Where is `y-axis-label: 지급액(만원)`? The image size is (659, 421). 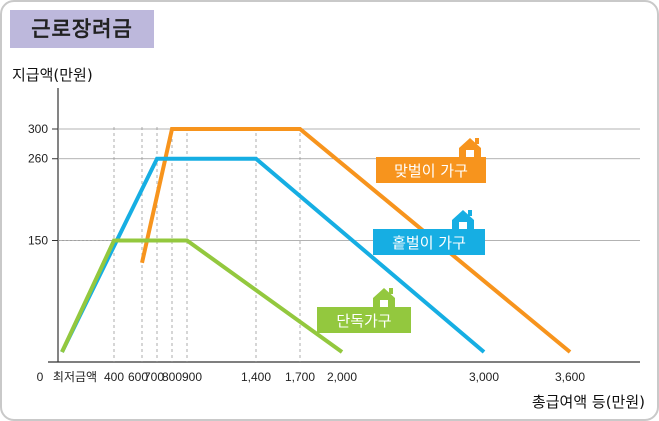
y-axis-label: 지급액(만원) is located at coordinates (52, 75).